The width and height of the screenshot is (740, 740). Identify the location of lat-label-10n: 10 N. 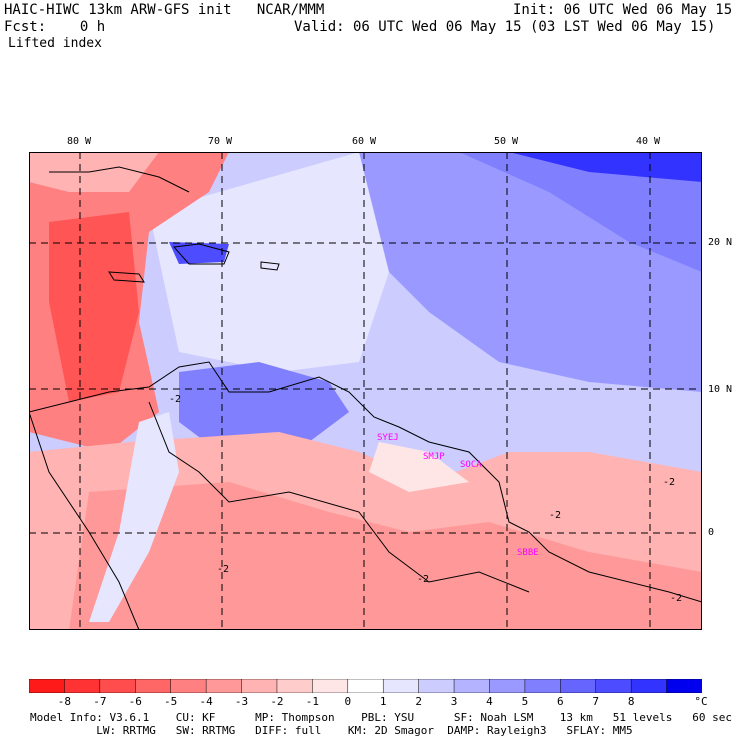
(720, 389).